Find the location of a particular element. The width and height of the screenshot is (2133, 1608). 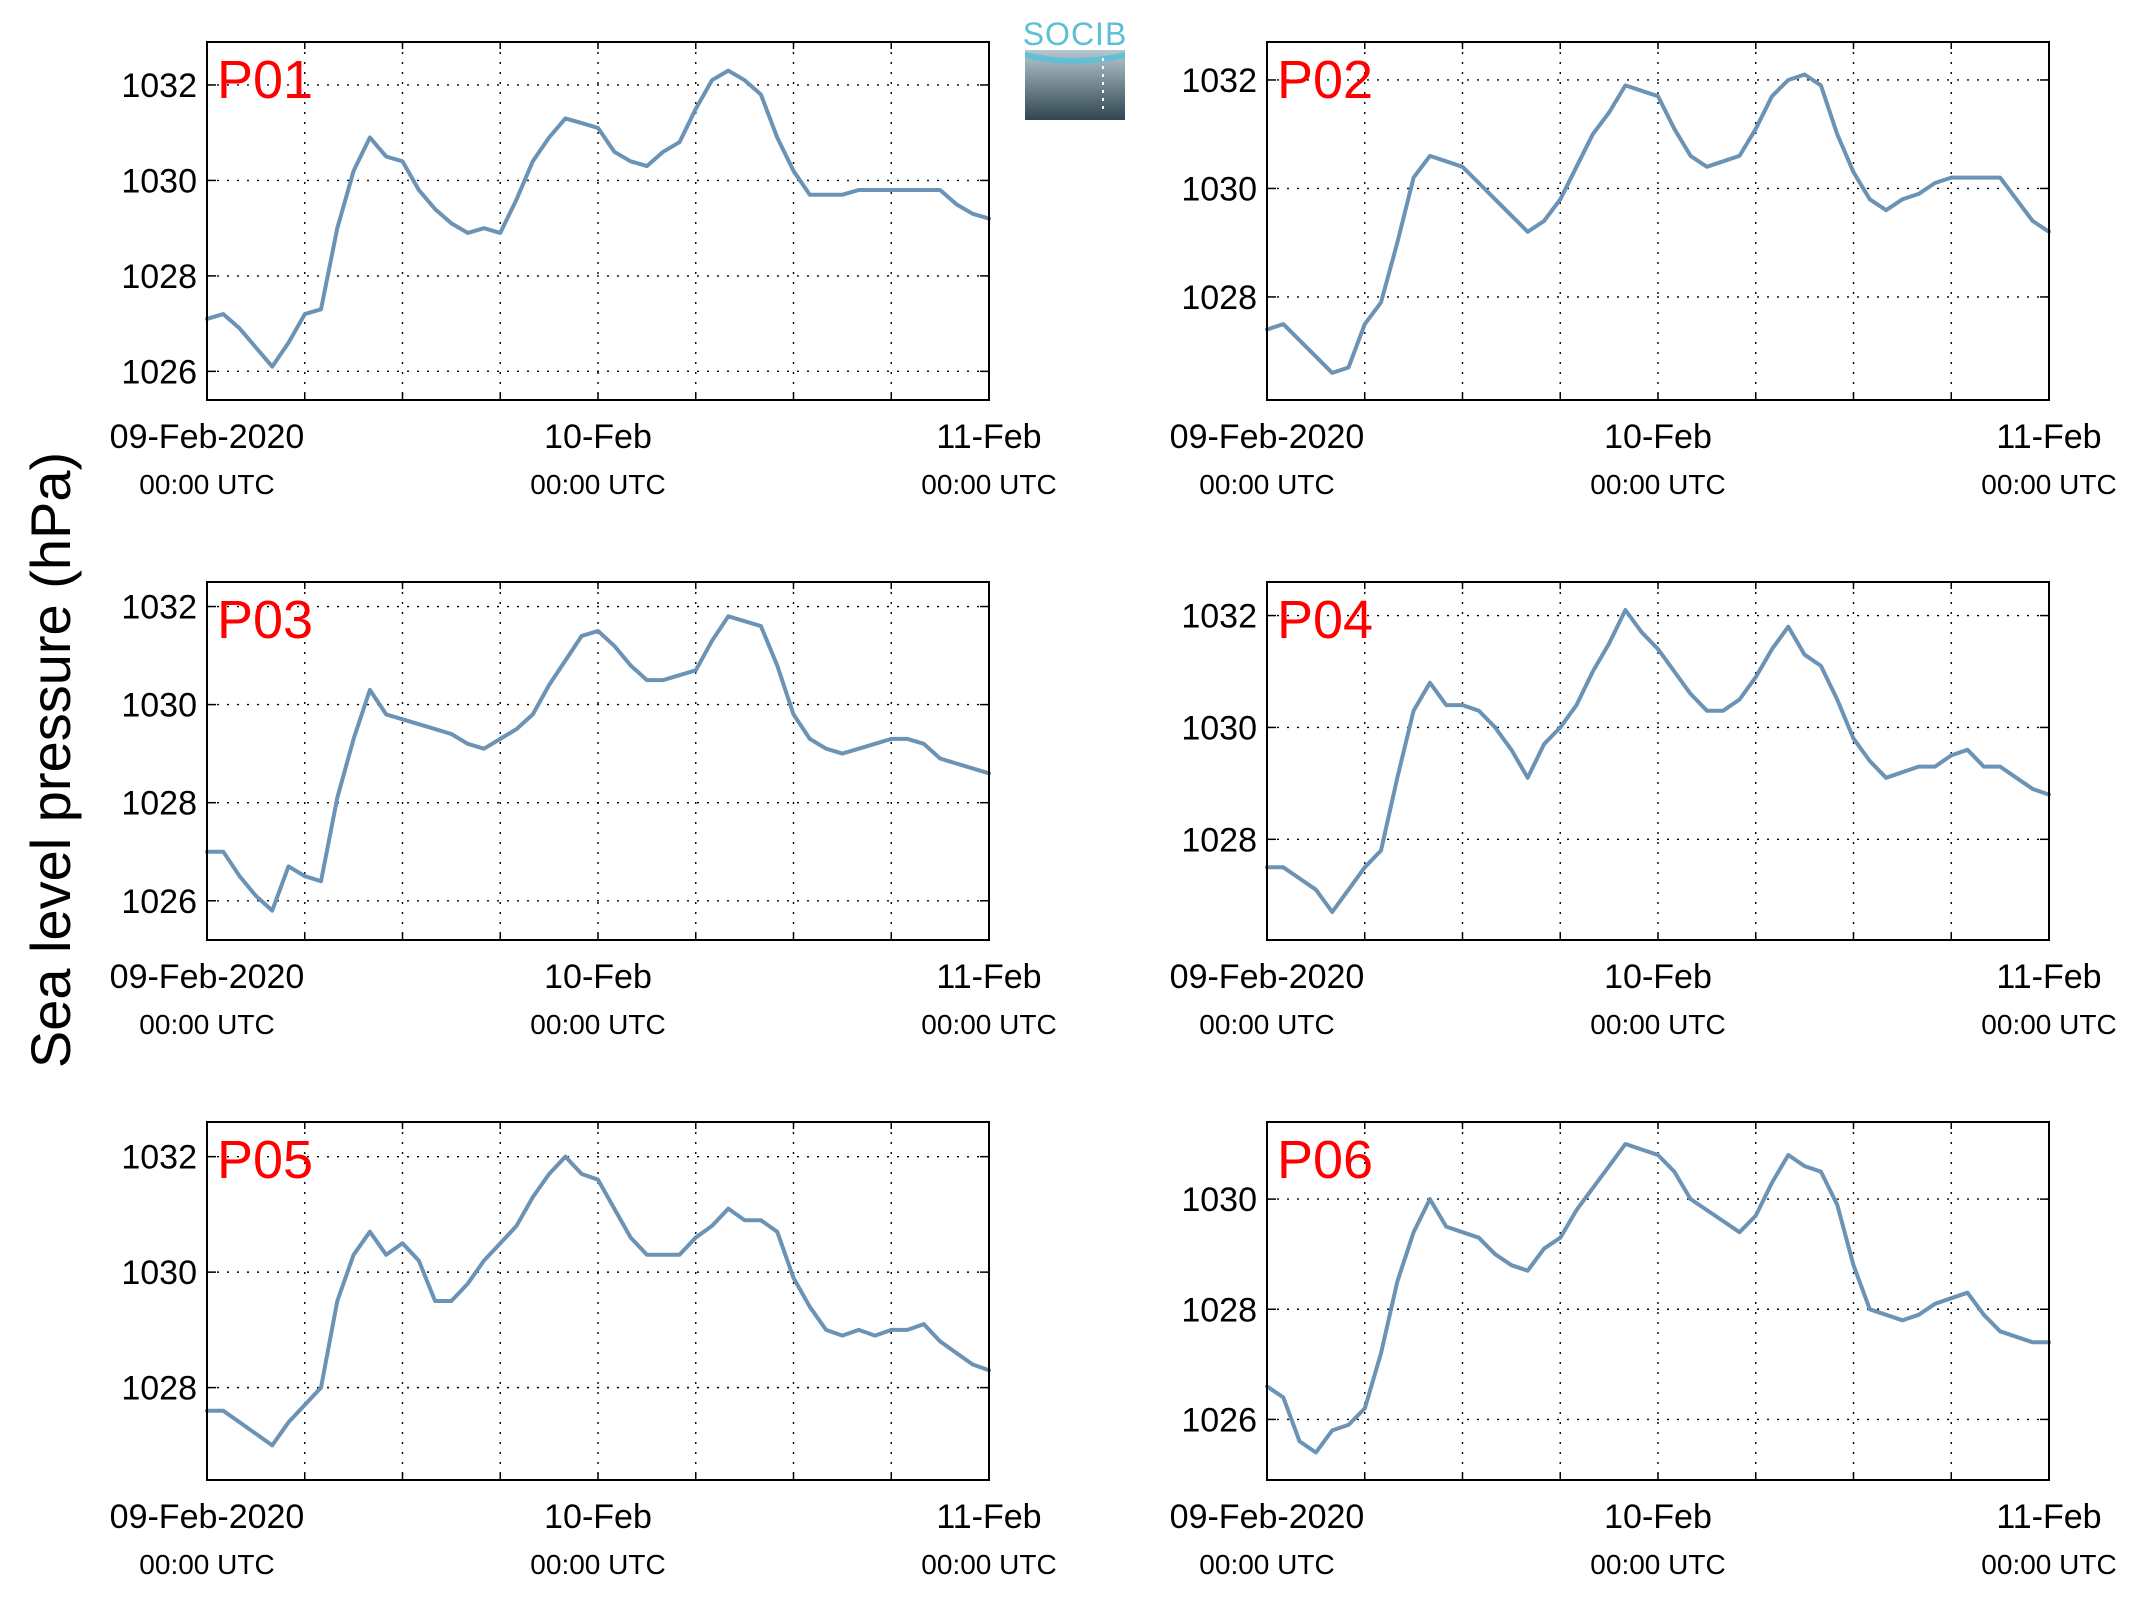

panel-title: P06 is located at coordinates (1325, 1160).